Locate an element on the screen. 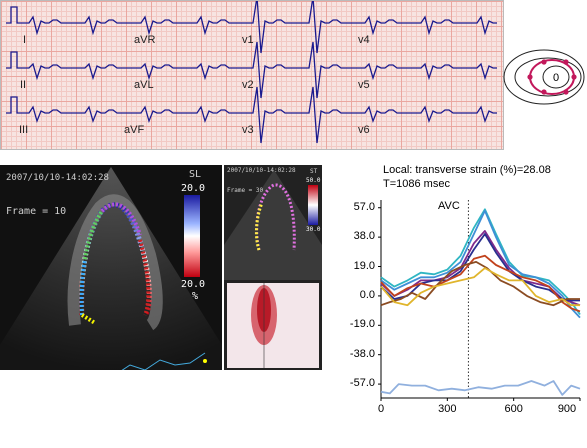  scale-max: 20.0 is located at coordinates (193, 188).